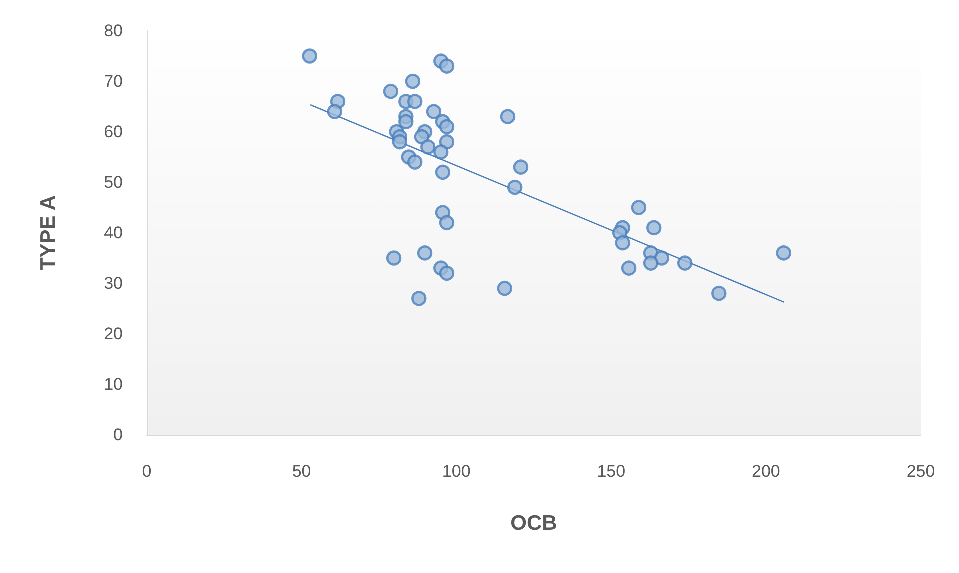  I want to click on y-axis-title: TYPE A, so click(48, 233).